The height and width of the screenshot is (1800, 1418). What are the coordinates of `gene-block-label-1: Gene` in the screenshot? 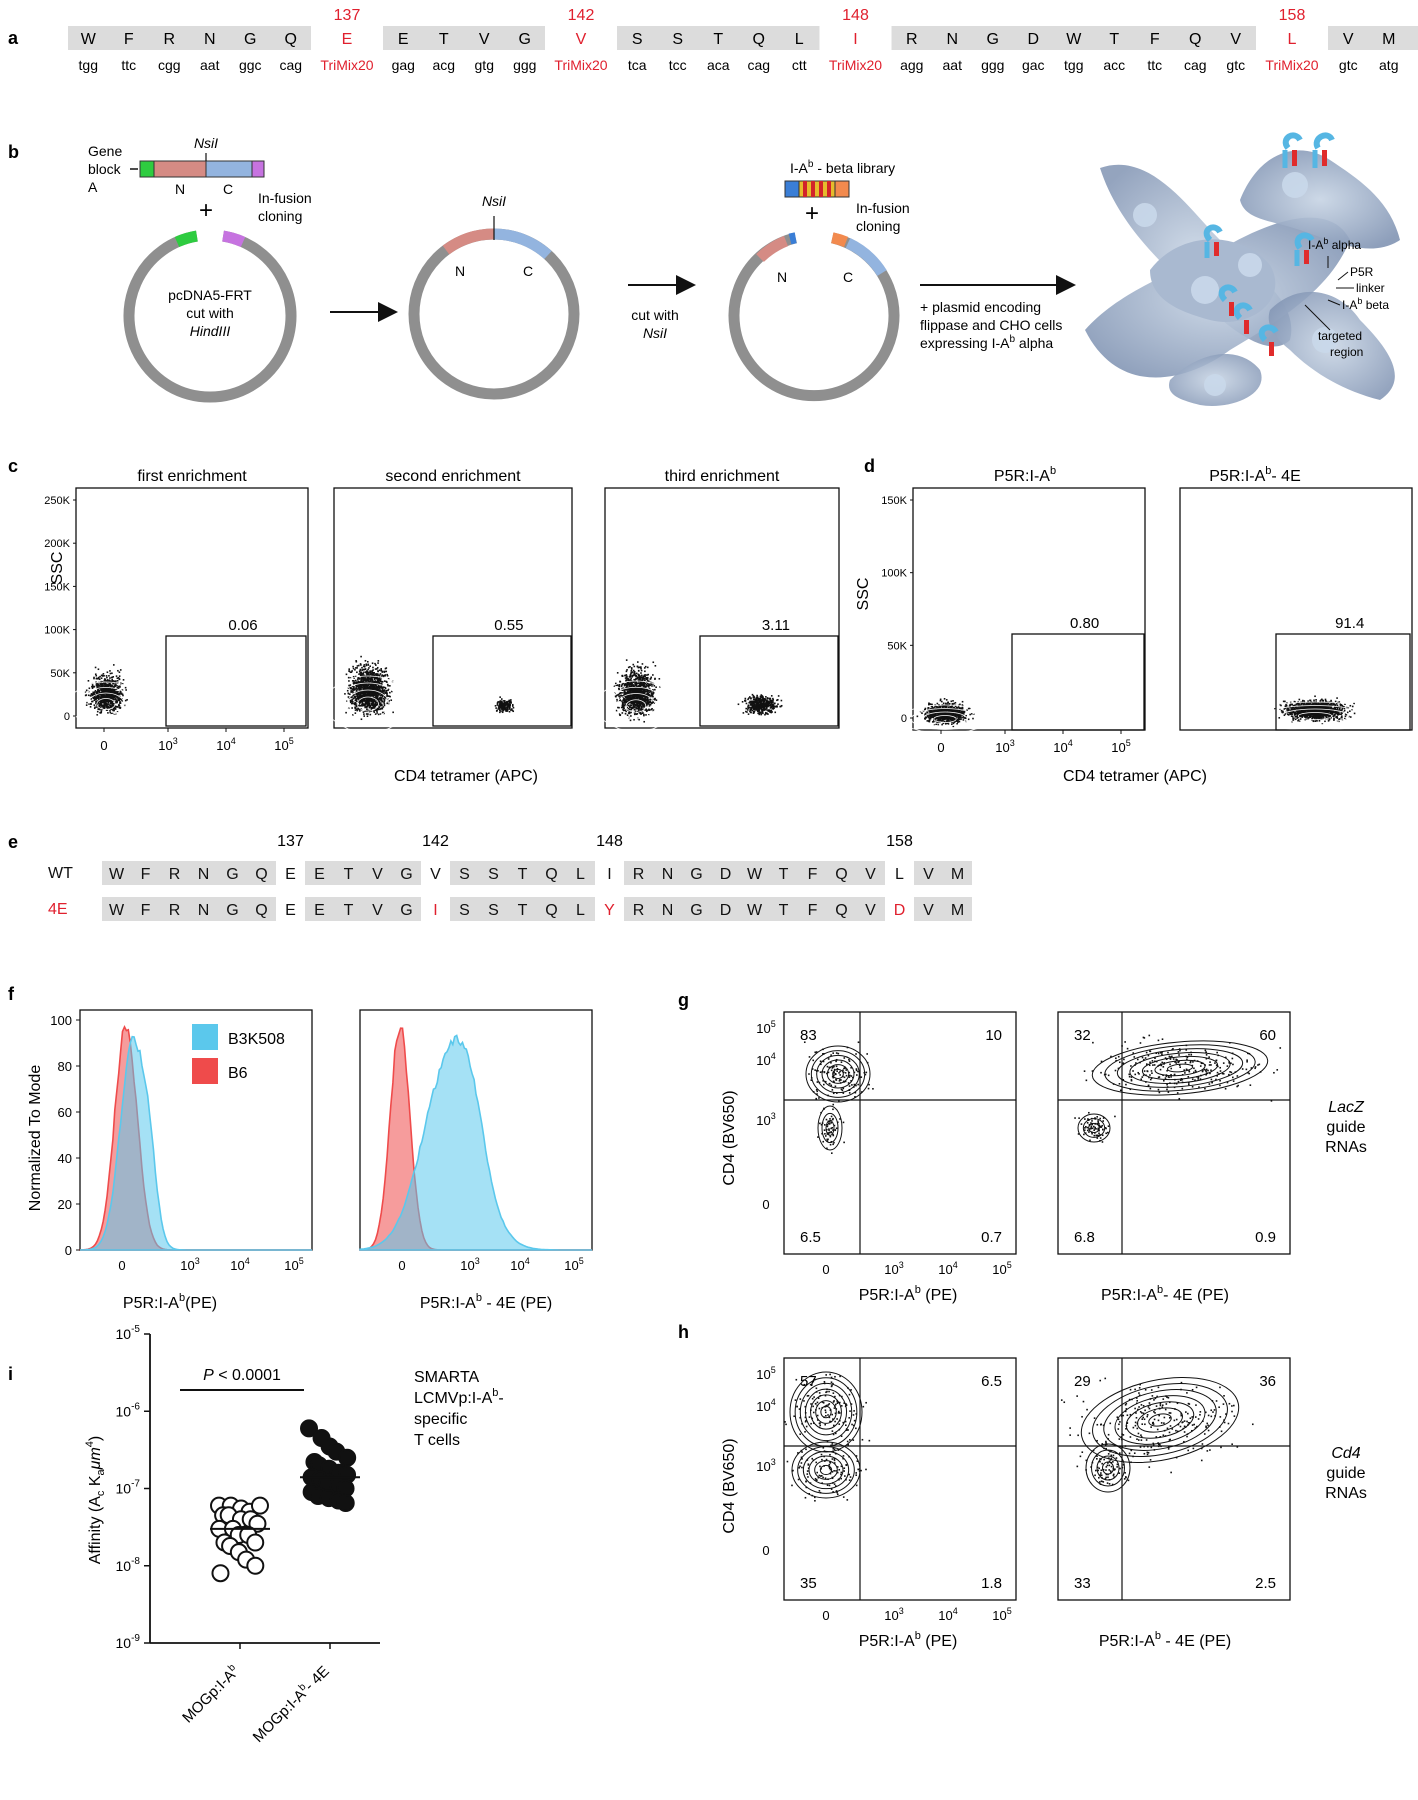 It's located at (105, 151).